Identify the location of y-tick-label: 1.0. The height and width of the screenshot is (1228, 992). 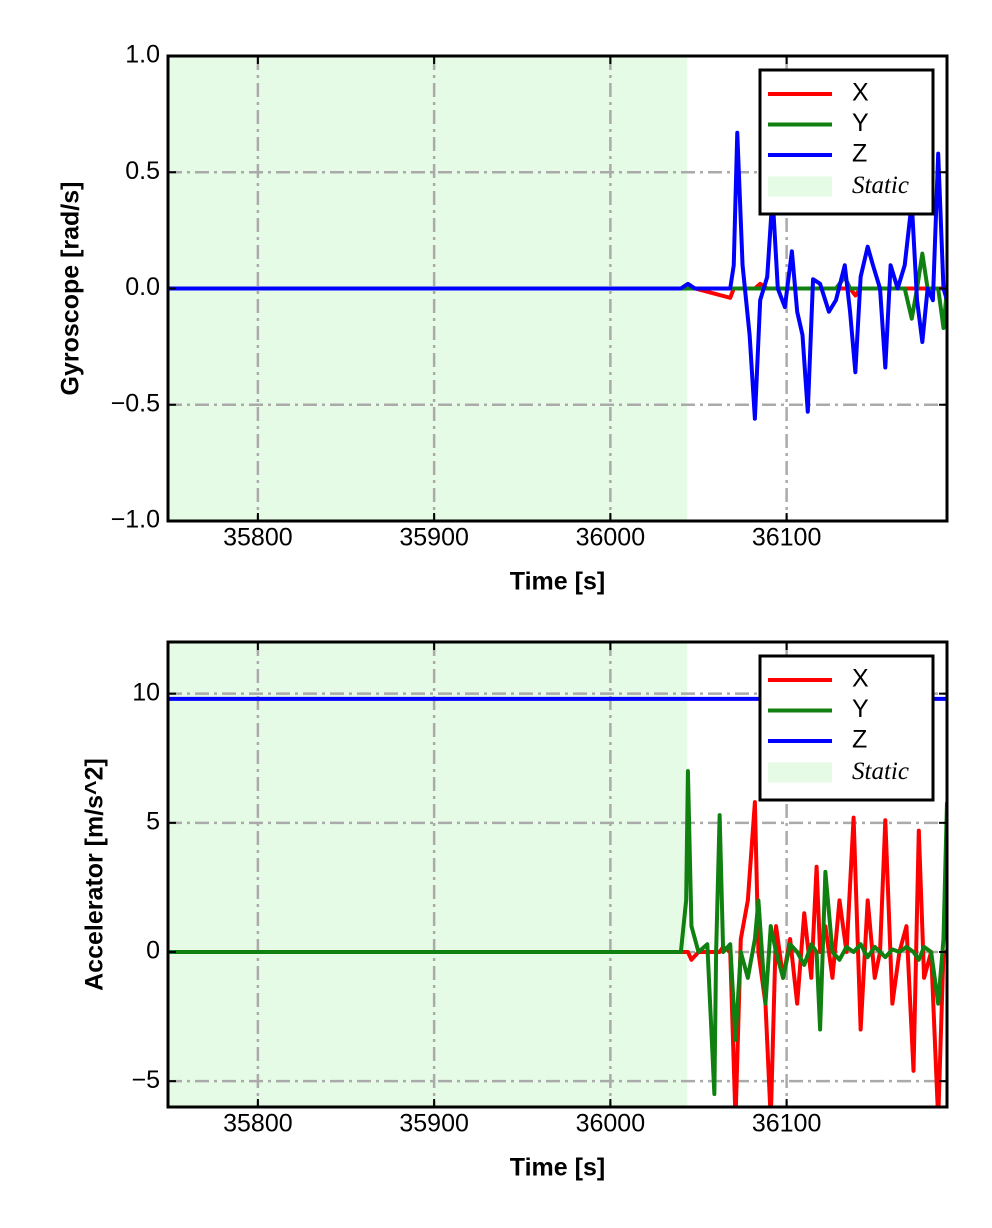
(142, 55).